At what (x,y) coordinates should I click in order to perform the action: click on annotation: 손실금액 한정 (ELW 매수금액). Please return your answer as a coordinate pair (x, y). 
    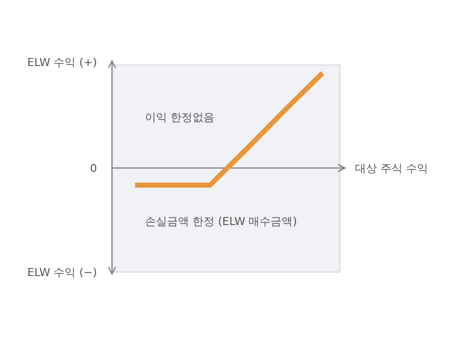
    Looking at the image, I should click on (221, 221).